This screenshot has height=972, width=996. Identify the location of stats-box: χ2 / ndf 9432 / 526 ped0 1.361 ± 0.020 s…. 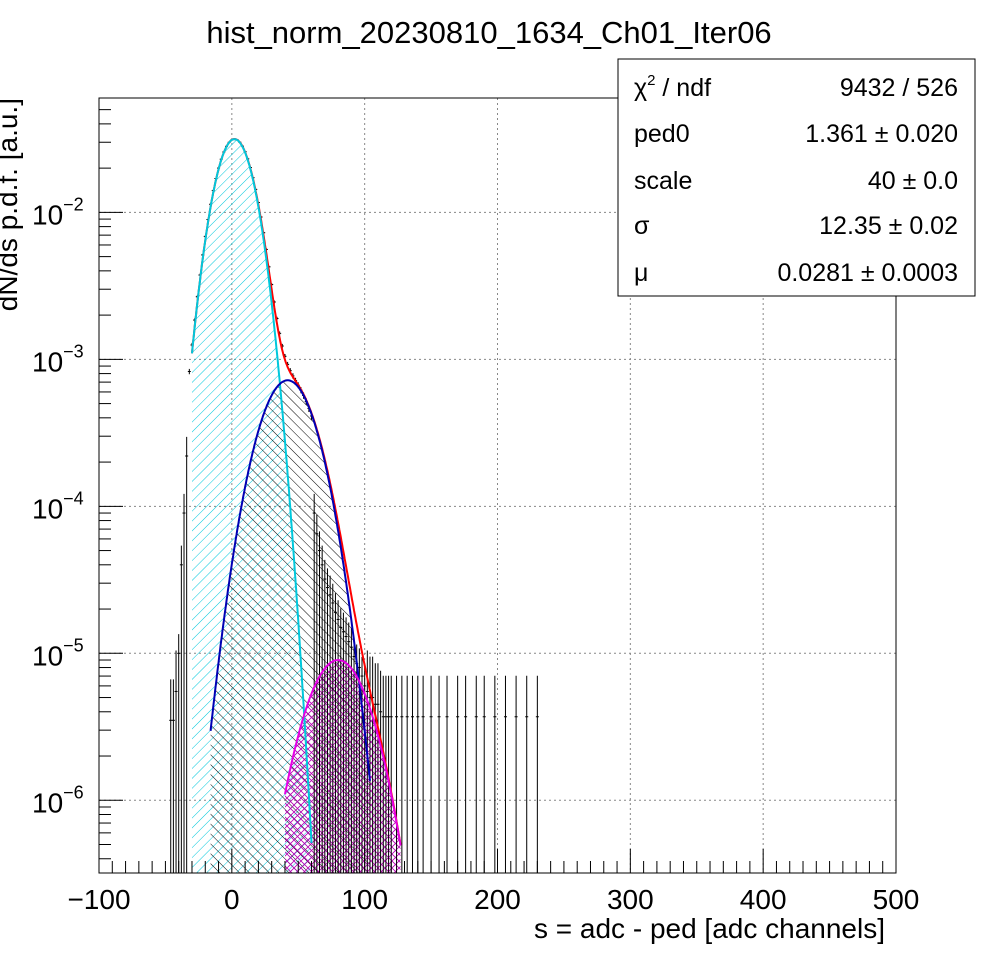
(796, 177).